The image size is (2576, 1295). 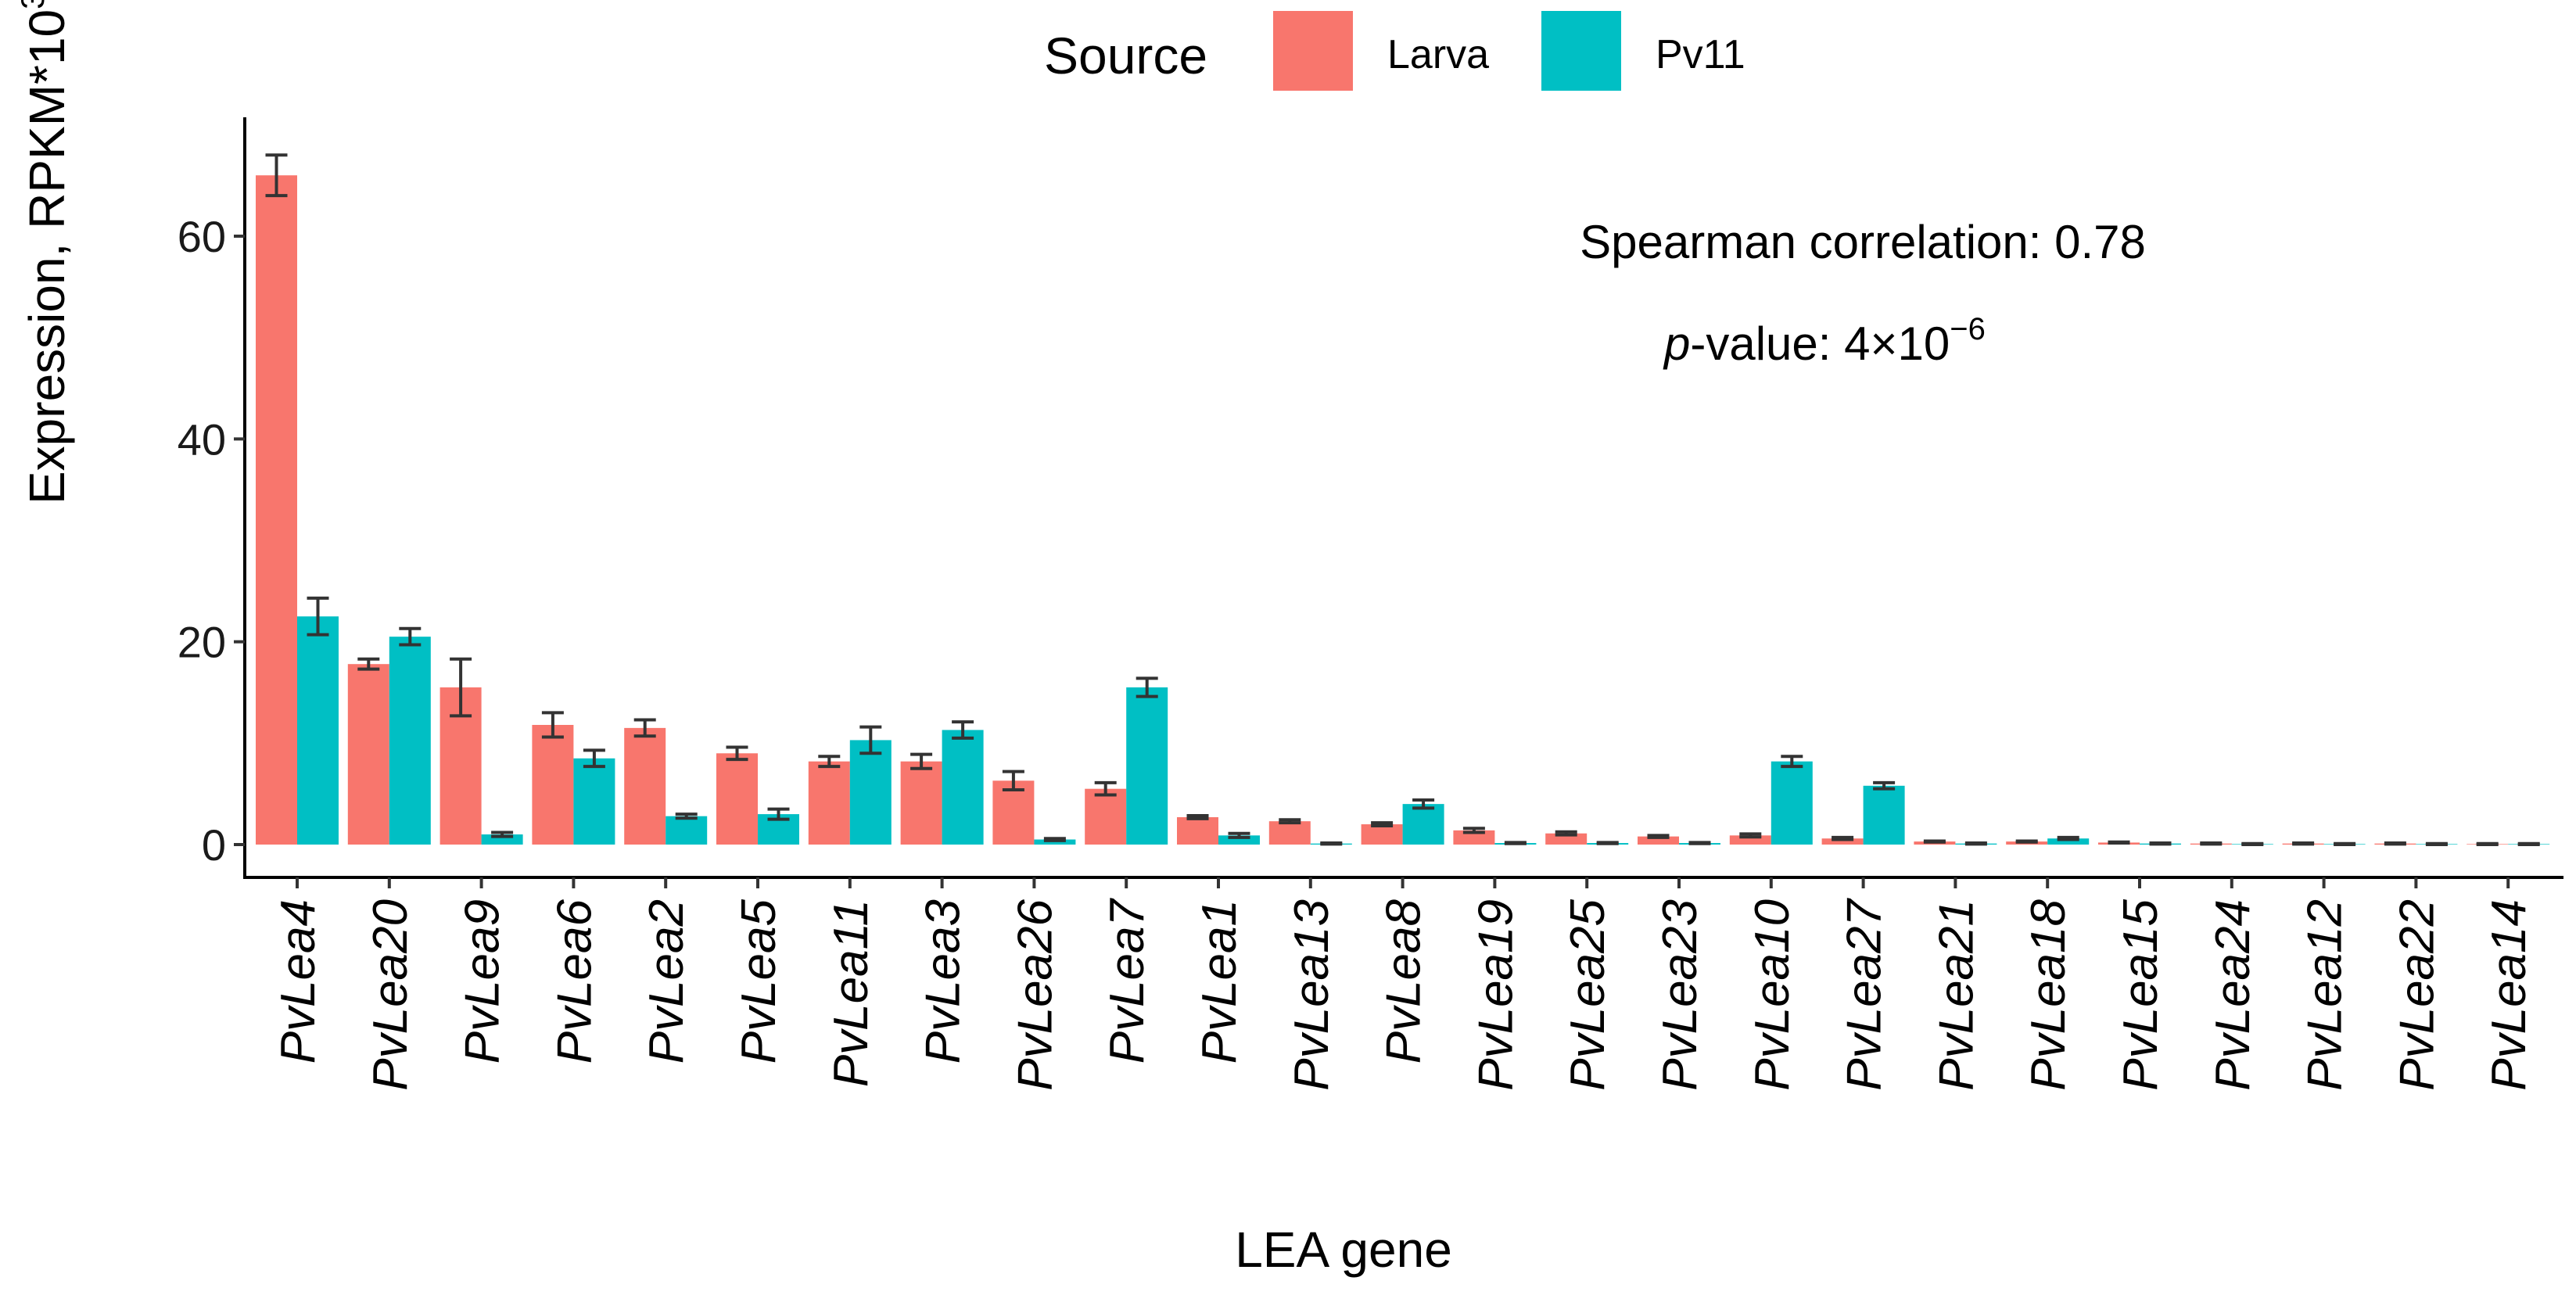 What do you see at coordinates (1343, 1249) in the screenshot?
I see `x-axis-title: LEA gene` at bounding box center [1343, 1249].